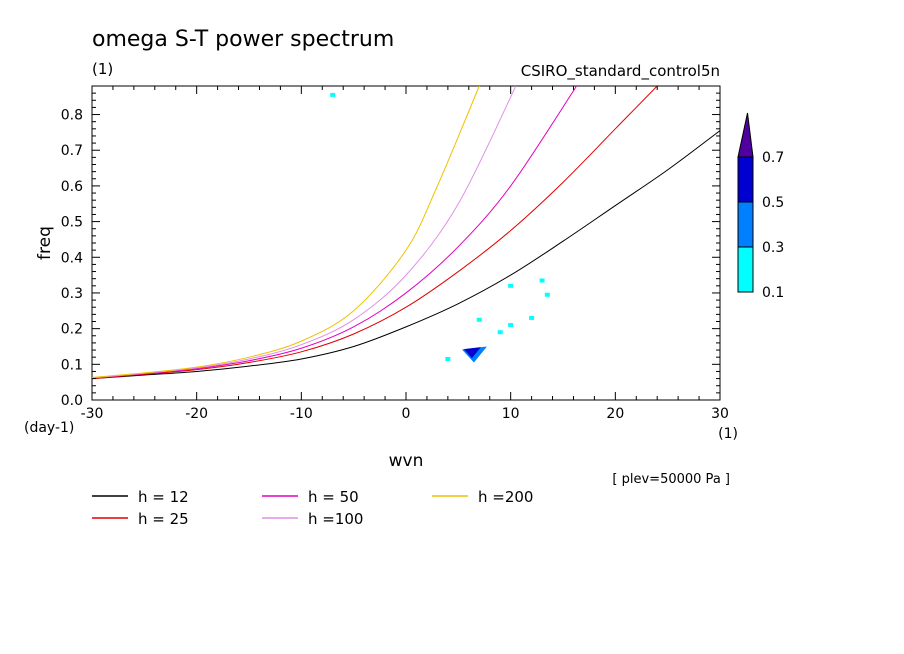  Describe the element at coordinates (92, 414) in the screenshot. I see `x-tick-label: -30` at that location.